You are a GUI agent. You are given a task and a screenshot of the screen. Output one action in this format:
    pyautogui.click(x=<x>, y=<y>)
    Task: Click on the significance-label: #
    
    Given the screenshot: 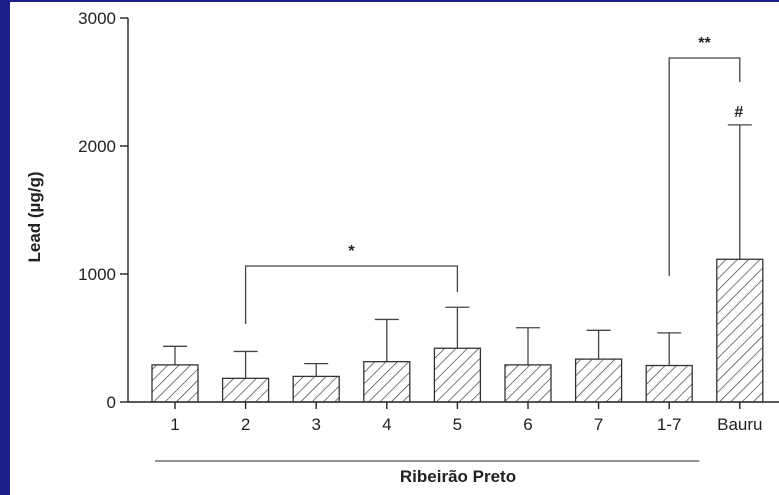 What is the action you would take?
    pyautogui.click(x=738, y=112)
    